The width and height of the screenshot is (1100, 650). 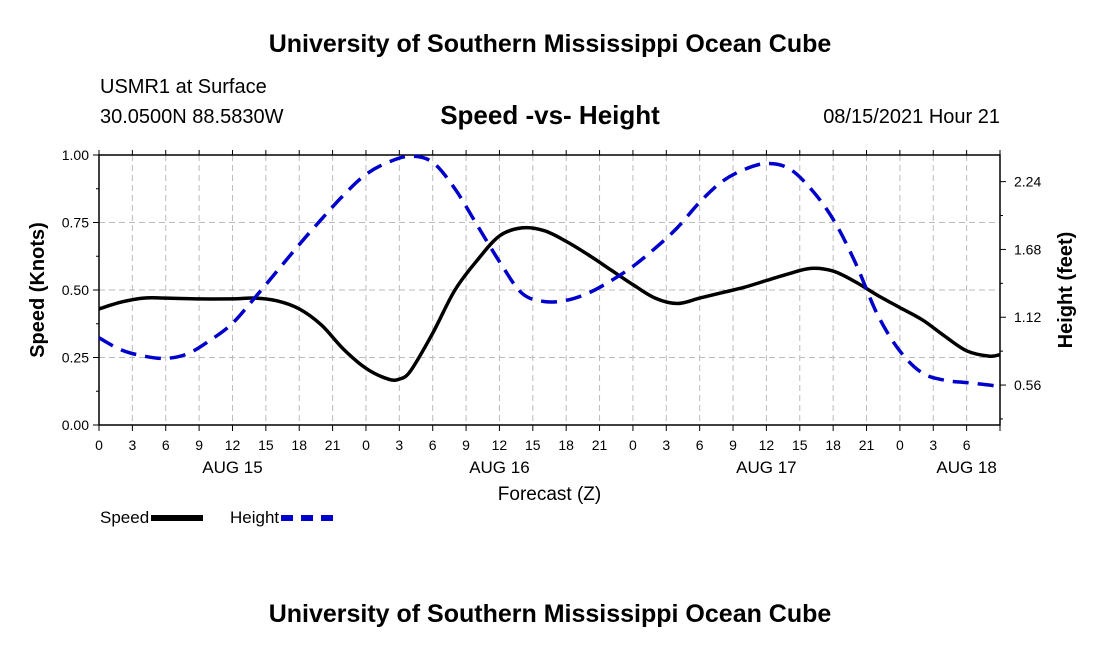 What do you see at coordinates (307, 518) in the screenshot?
I see `legend-height-swatch` at bounding box center [307, 518].